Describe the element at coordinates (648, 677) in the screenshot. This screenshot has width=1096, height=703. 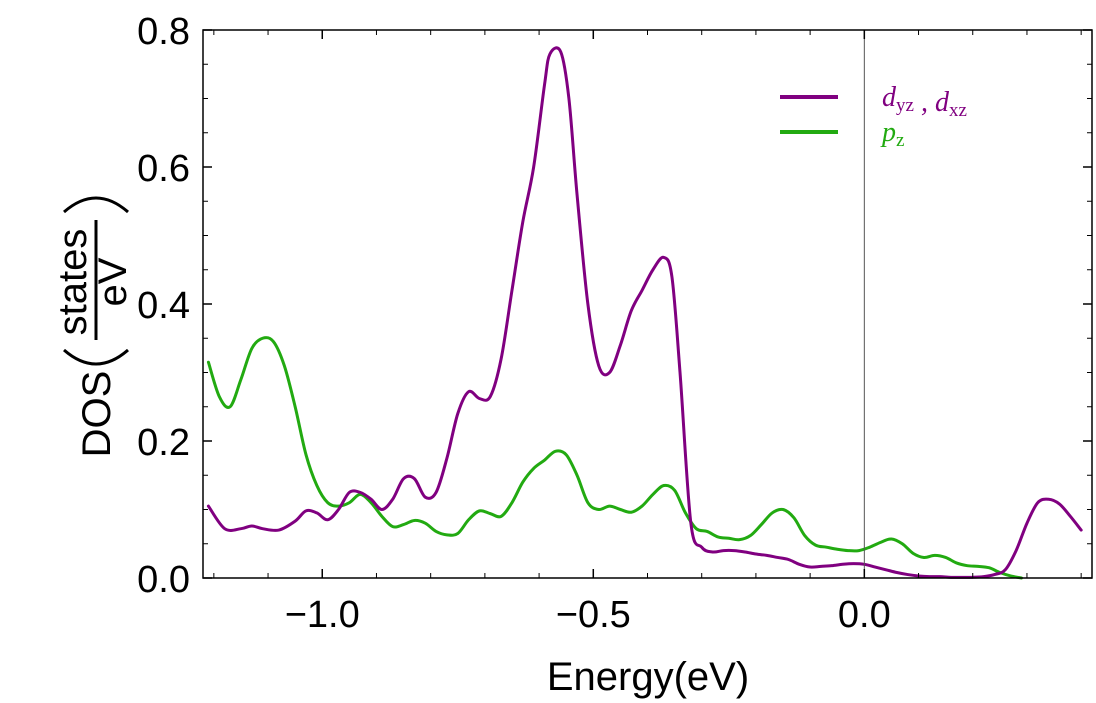
I see `x-axis-title: Energy(eV)` at that location.